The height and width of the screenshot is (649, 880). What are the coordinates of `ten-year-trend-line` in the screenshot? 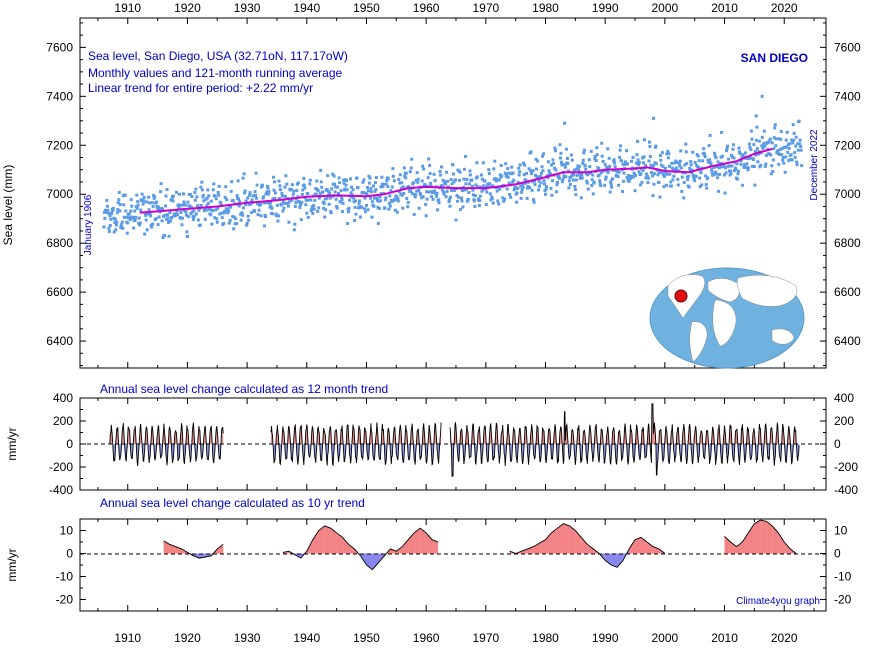 It's located at (360, 548).